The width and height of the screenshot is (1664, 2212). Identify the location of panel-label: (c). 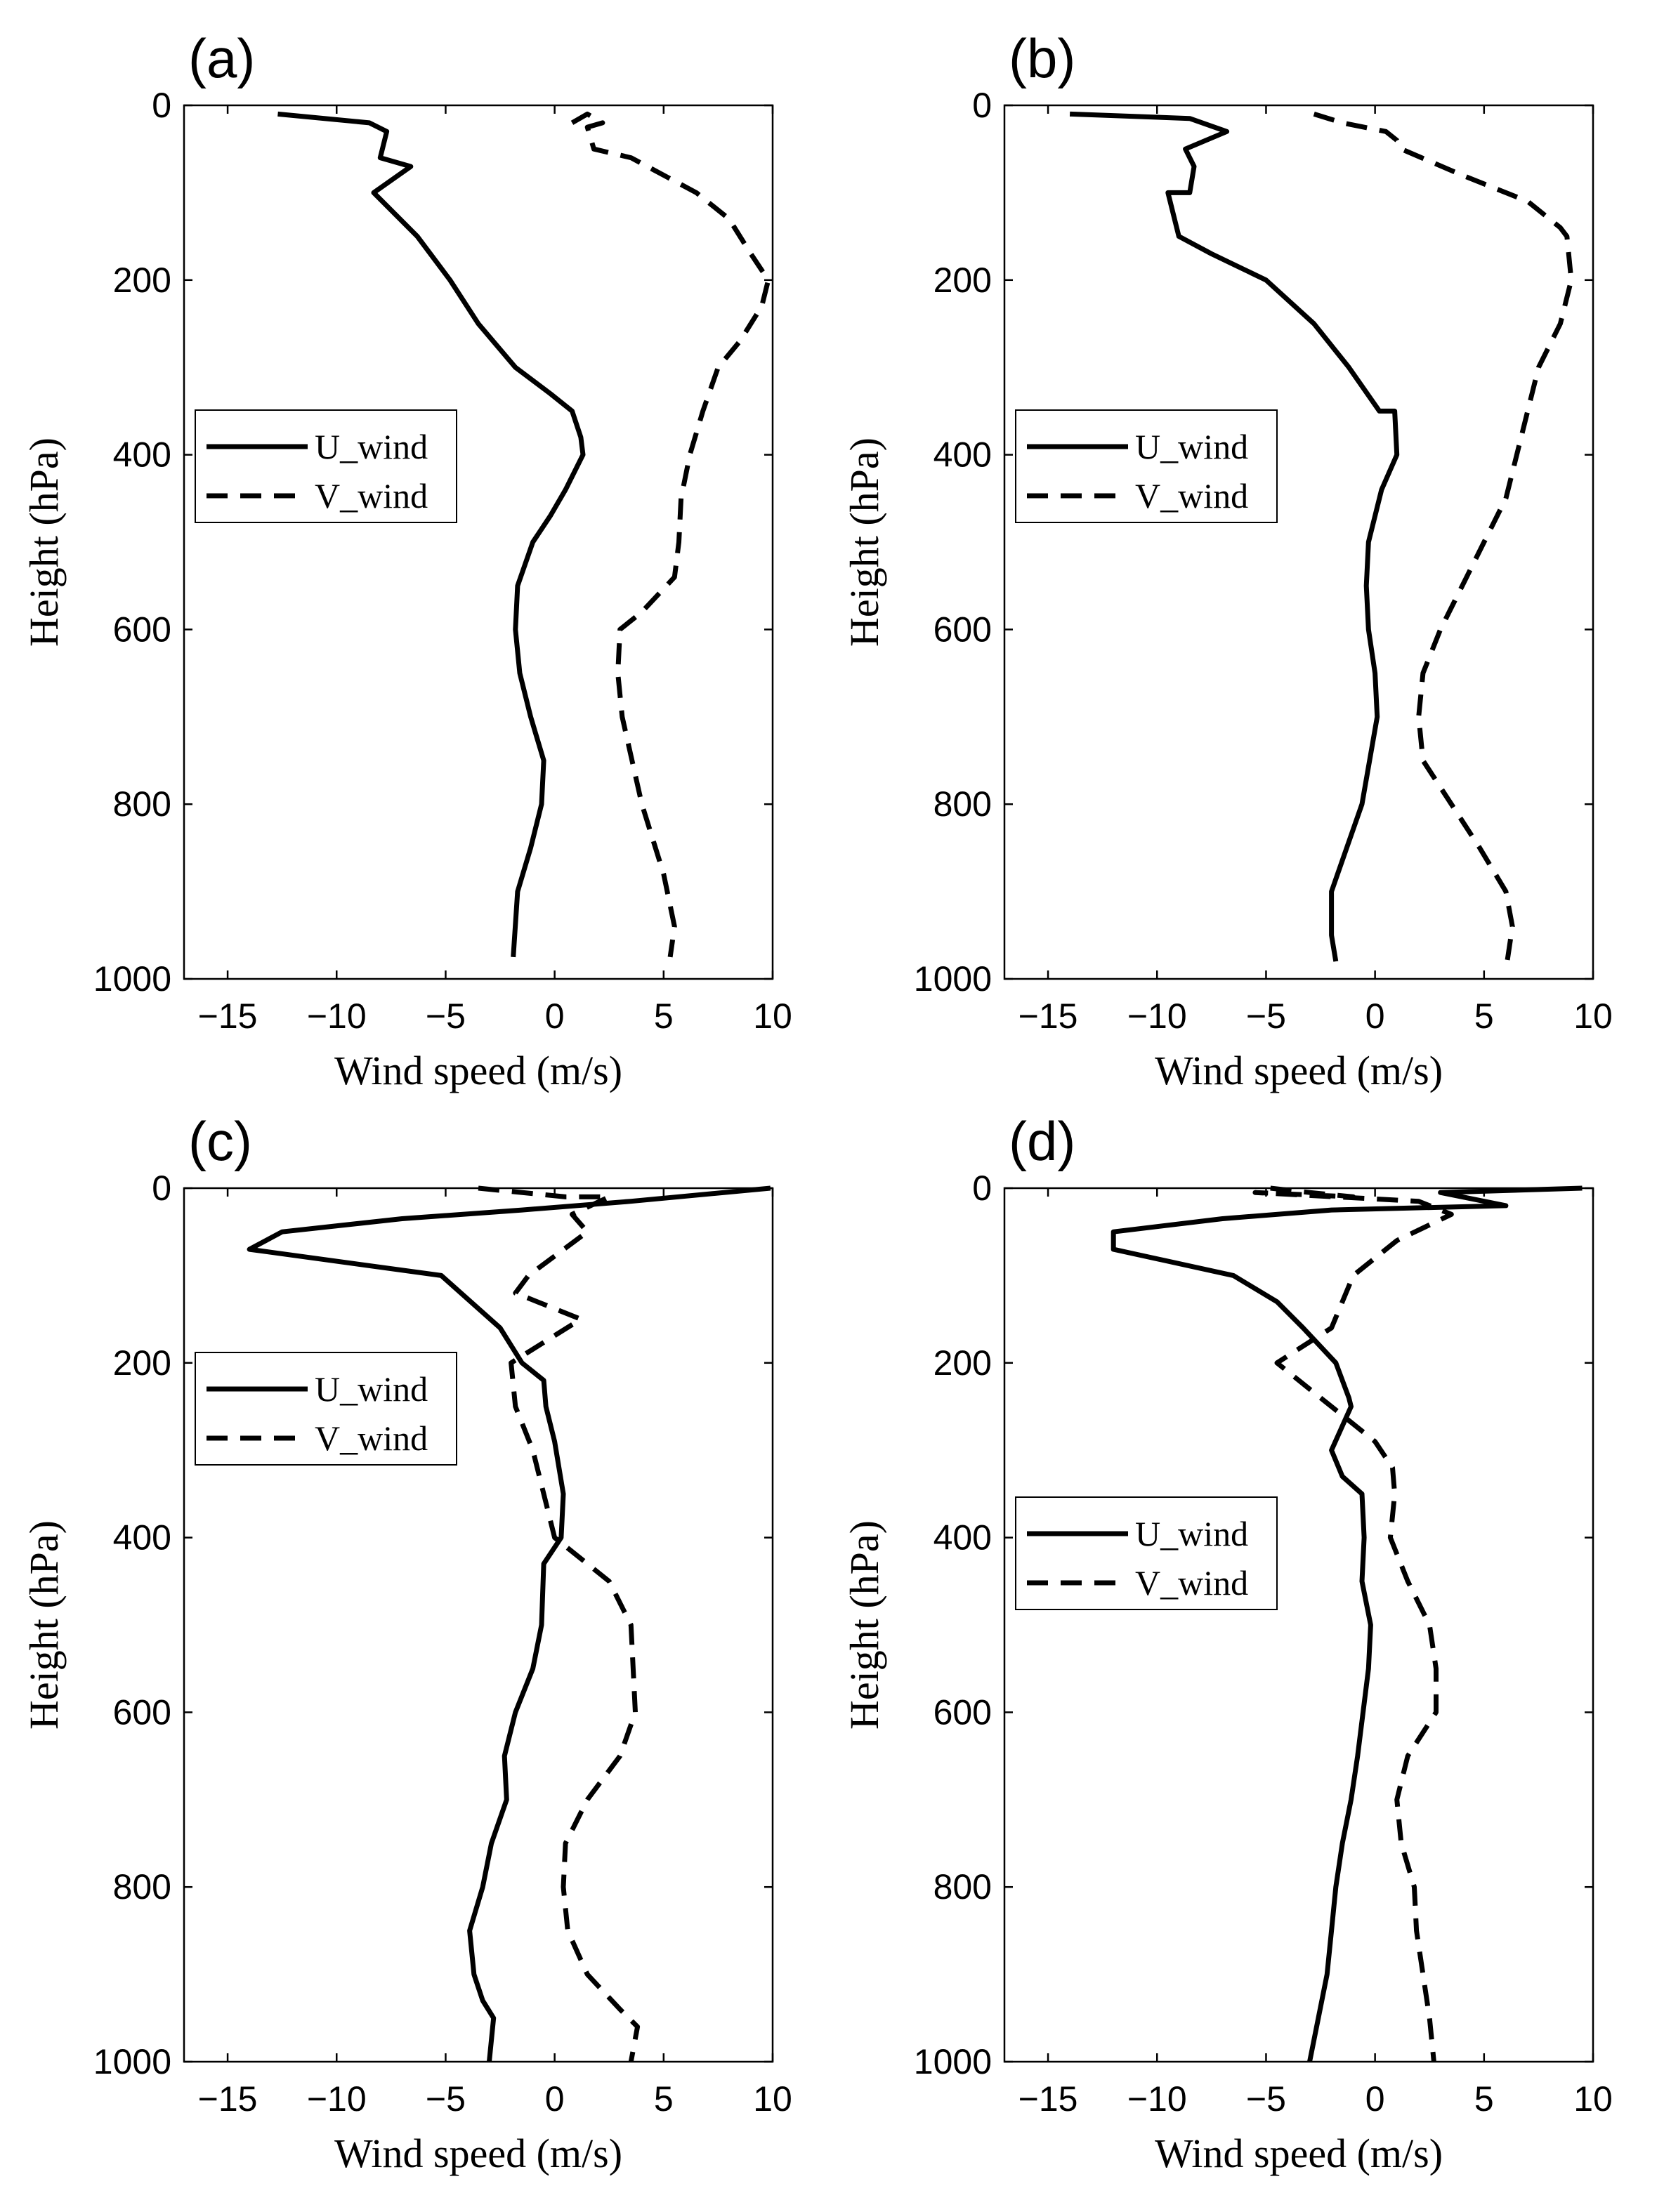
(220, 1141).